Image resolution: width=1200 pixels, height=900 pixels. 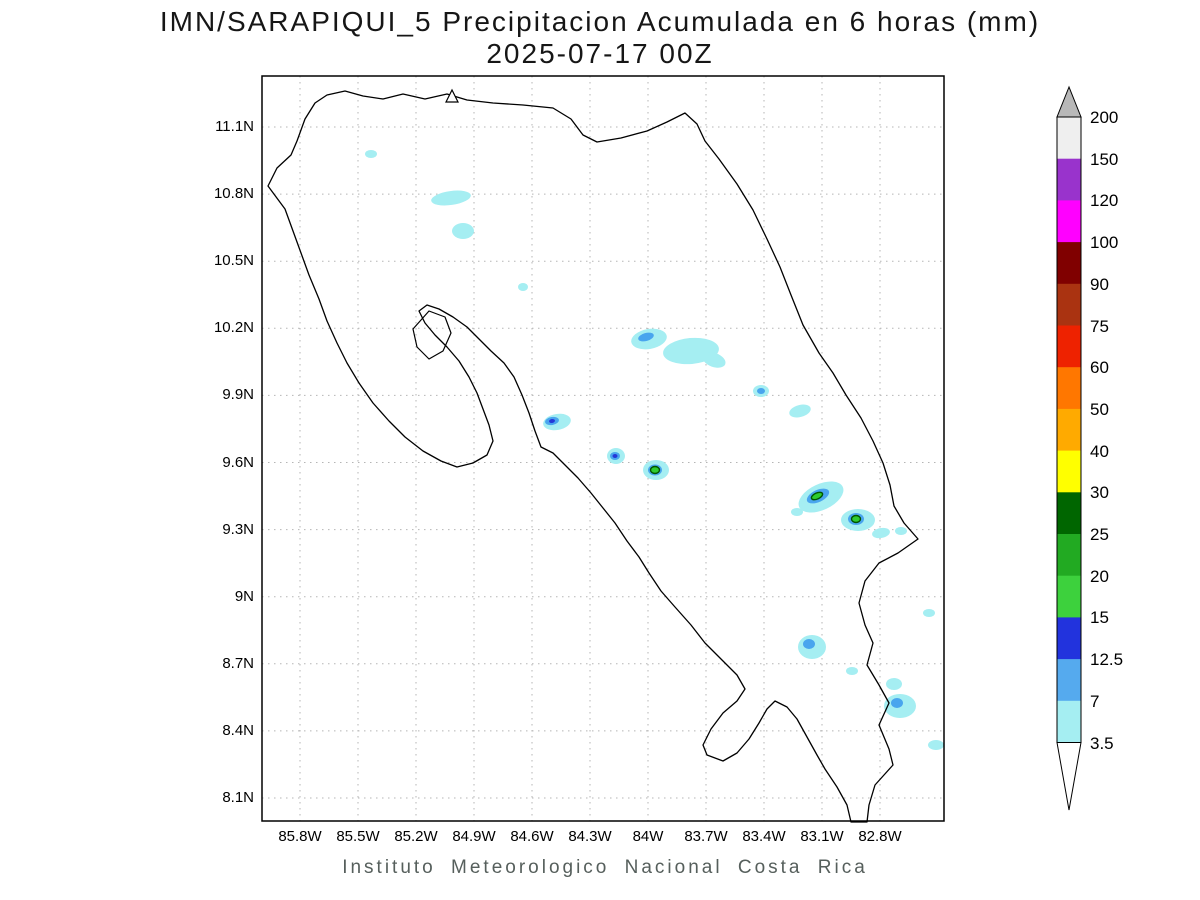 What do you see at coordinates (1104, 159) in the screenshot?
I see `colorbar-tick-label: 150` at bounding box center [1104, 159].